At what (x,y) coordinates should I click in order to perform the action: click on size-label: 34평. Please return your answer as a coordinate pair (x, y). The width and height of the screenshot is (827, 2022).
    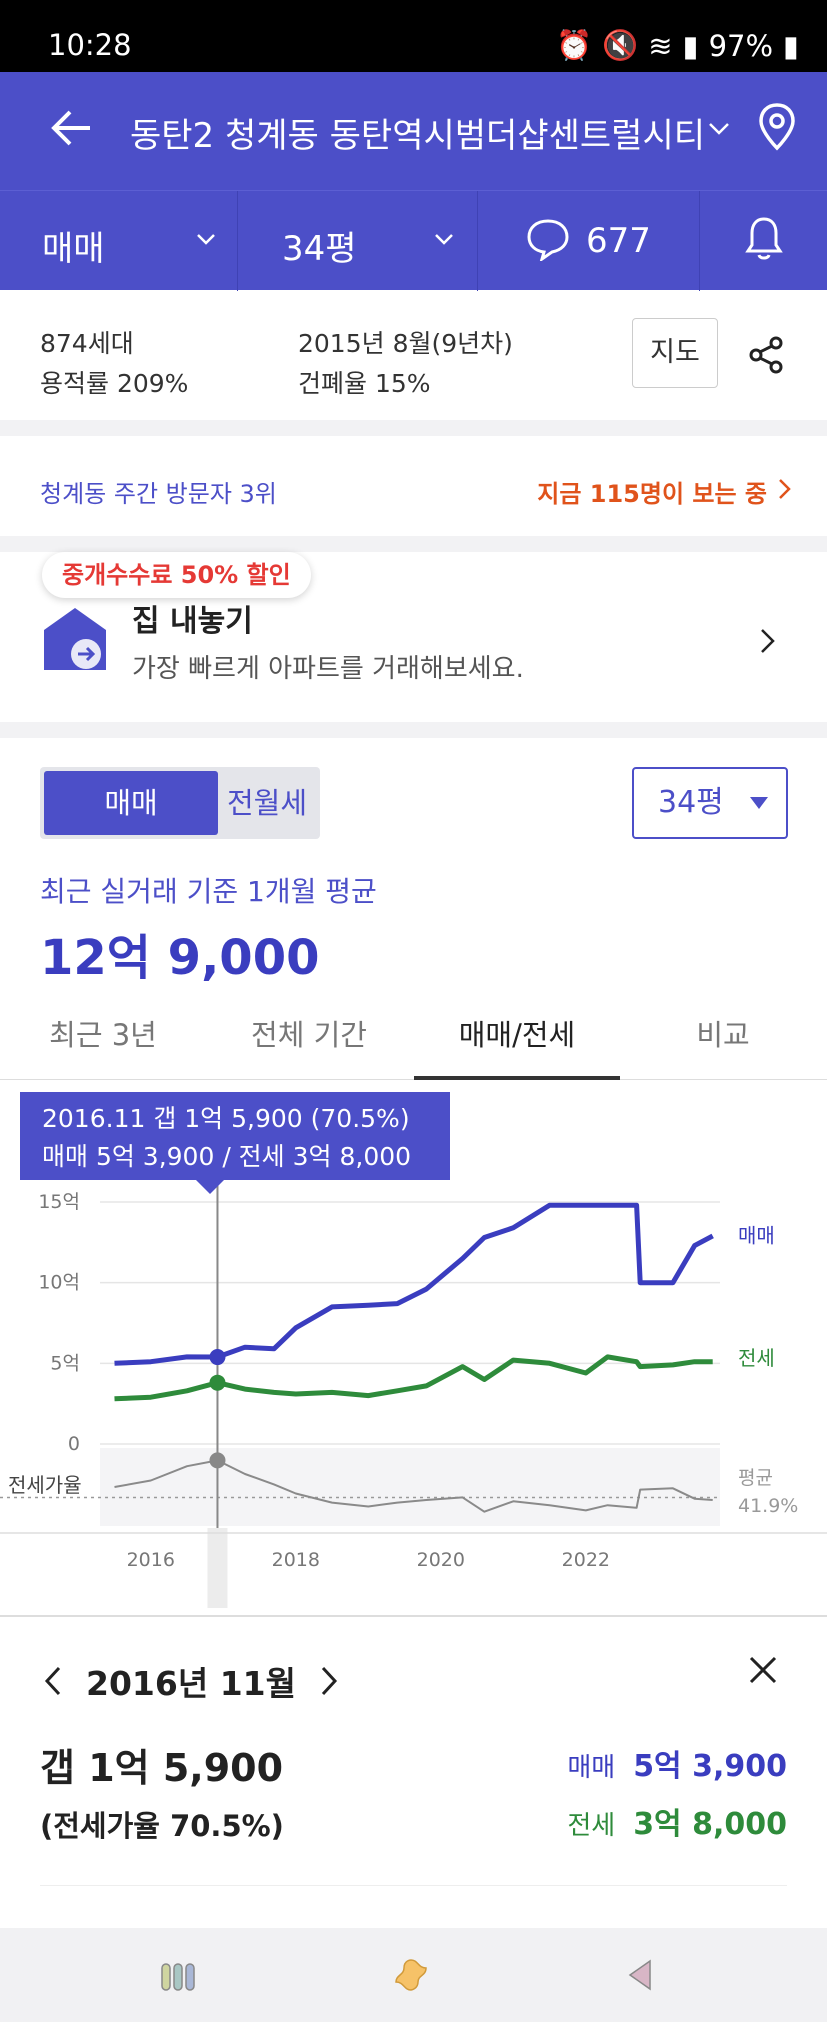
    Looking at the image, I should click on (319, 249).